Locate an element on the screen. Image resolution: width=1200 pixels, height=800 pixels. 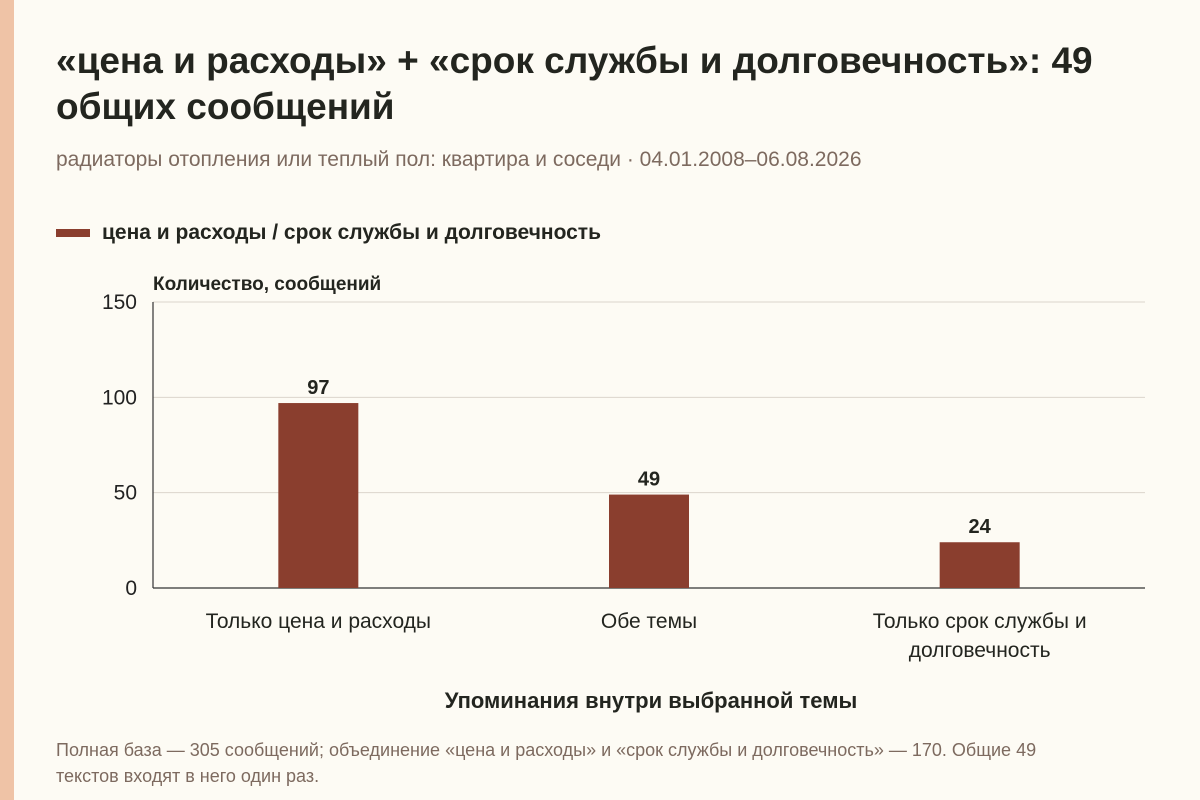
legend-swatch is located at coordinates (73, 233).